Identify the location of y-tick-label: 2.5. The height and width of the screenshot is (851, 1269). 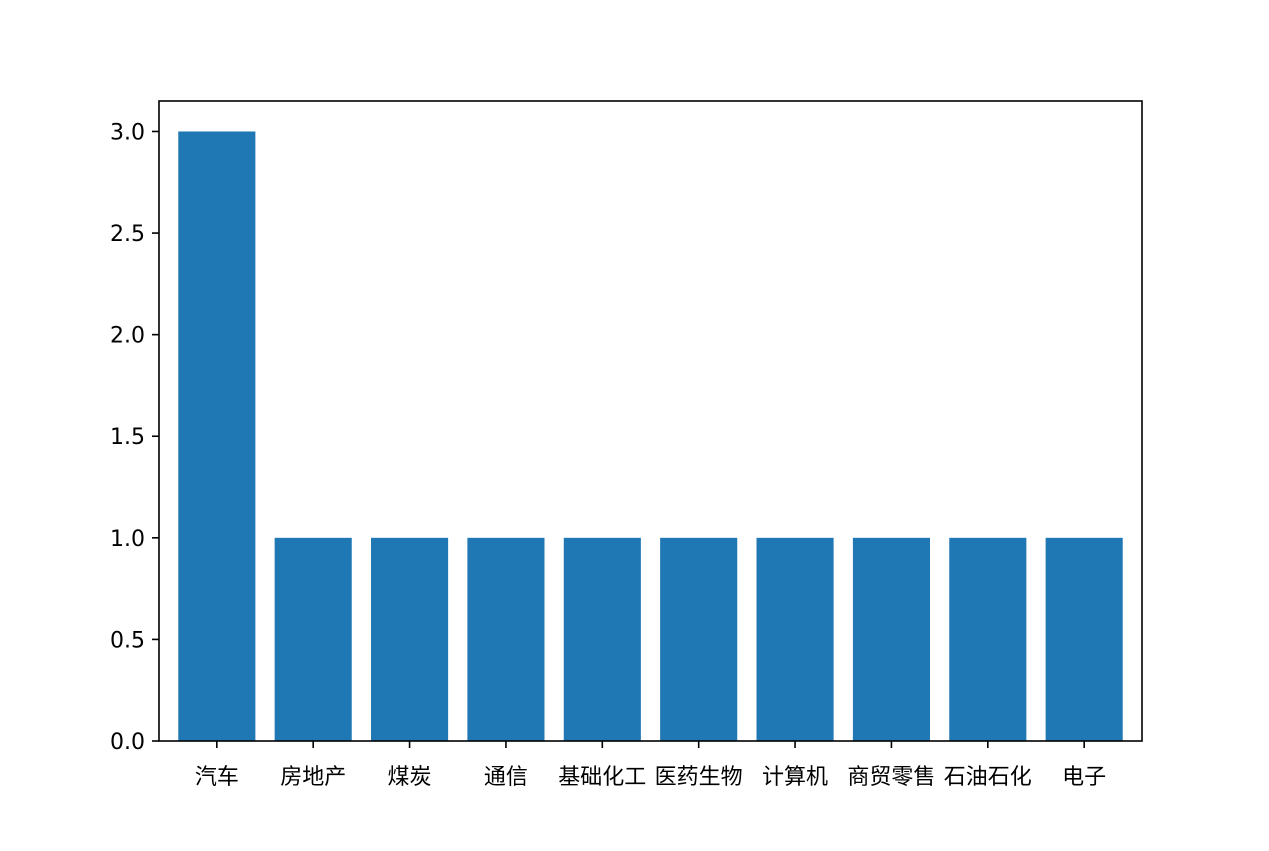
(127, 234).